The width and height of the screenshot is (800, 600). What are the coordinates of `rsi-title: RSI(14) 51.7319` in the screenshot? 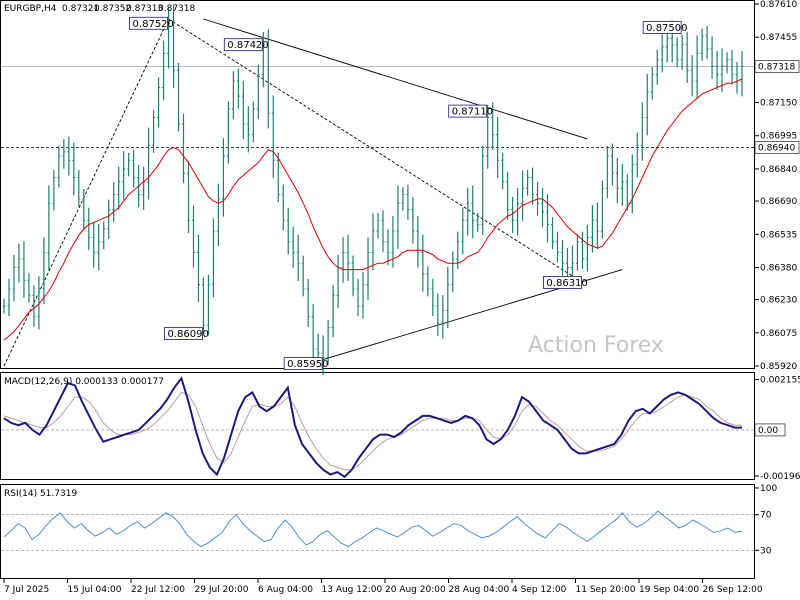 It's located at (40, 494).